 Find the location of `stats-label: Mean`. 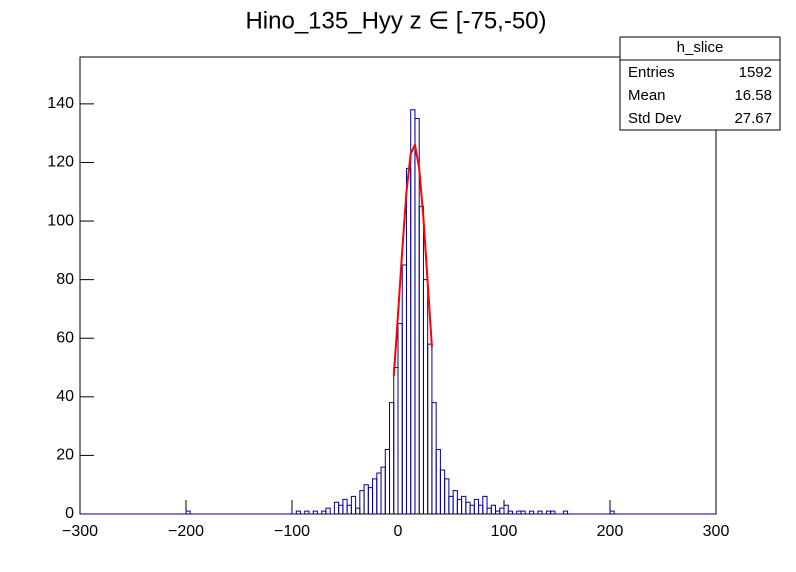

stats-label: Mean is located at coordinates (647, 95).